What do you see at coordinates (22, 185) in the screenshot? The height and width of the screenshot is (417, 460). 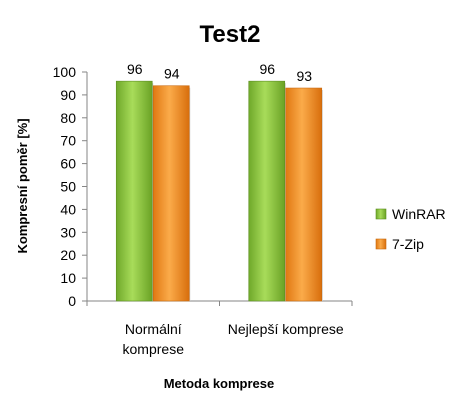 I see `y-axis-title: Kompresní poměr [%]` at bounding box center [22, 185].